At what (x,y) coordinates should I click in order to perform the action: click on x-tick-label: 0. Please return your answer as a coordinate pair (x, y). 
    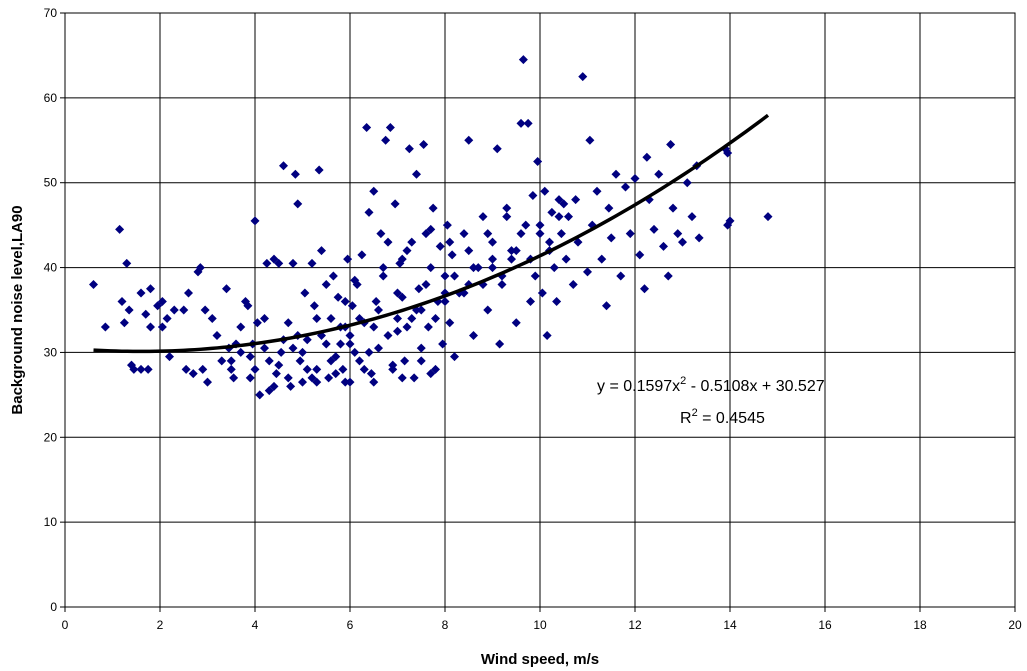
    Looking at the image, I should click on (65, 625).